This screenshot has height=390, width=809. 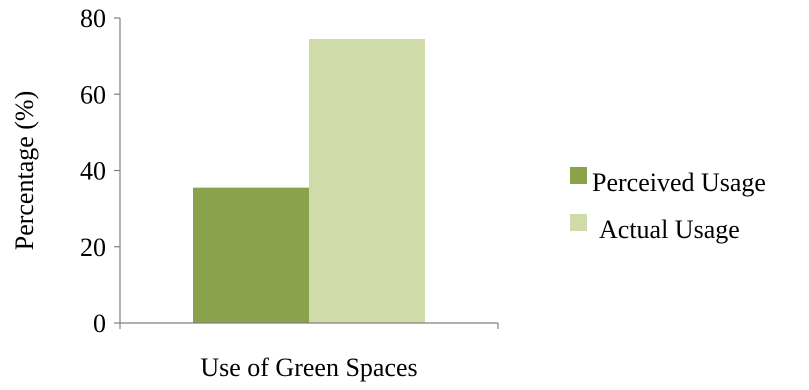 What do you see at coordinates (308, 367) in the screenshot?
I see `x-axis-title: Use of Green Spaces` at bounding box center [308, 367].